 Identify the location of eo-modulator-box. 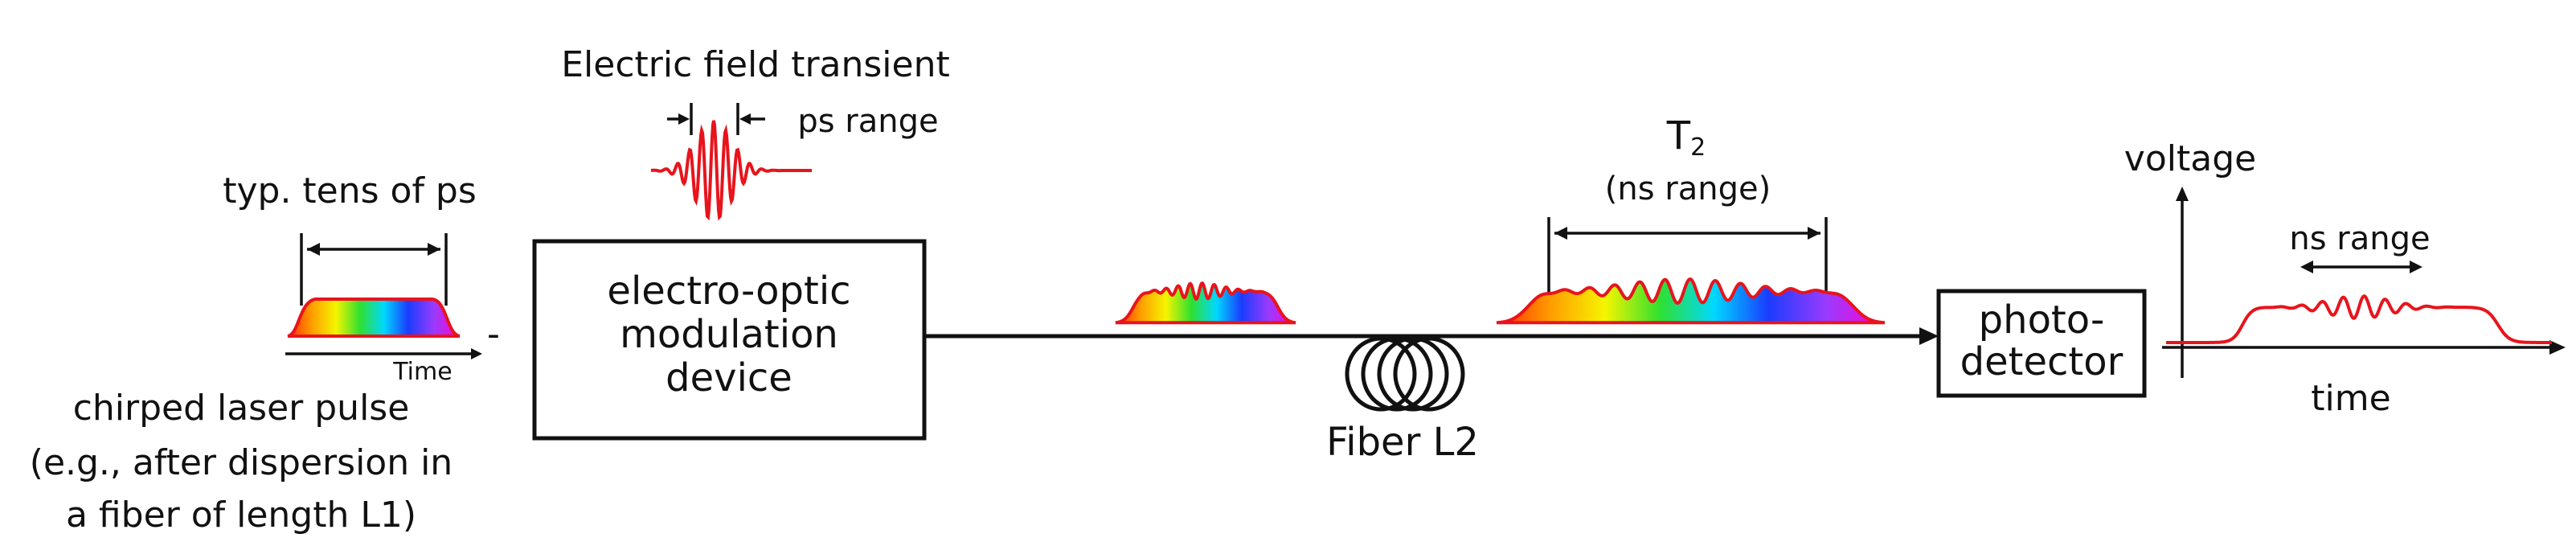
(729, 340).